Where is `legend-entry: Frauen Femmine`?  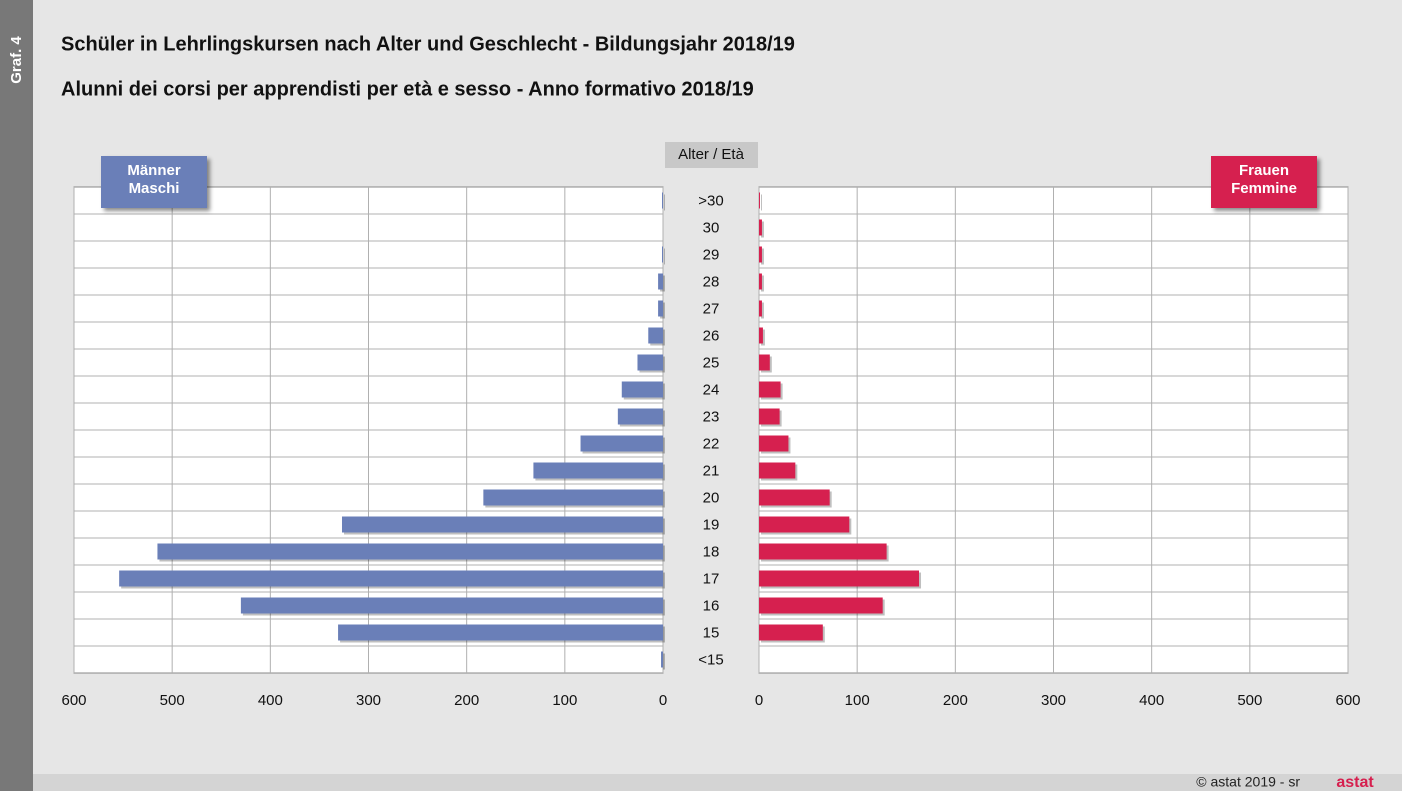 legend-entry: Frauen Femmine is located at coordinates (1264, 182).